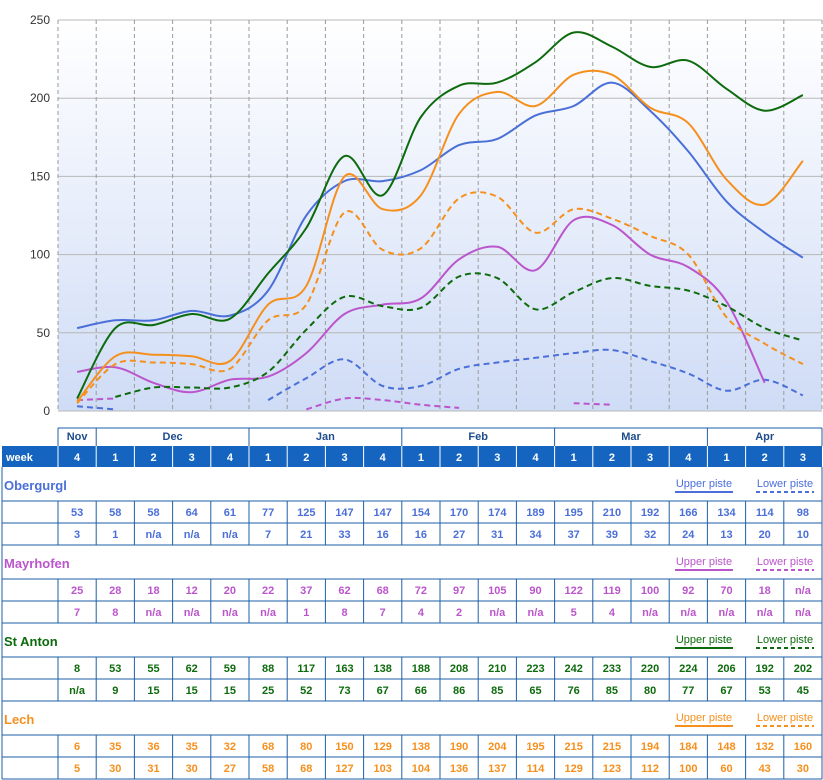  I want to click on lower-cell: 21, so click(306, 535).